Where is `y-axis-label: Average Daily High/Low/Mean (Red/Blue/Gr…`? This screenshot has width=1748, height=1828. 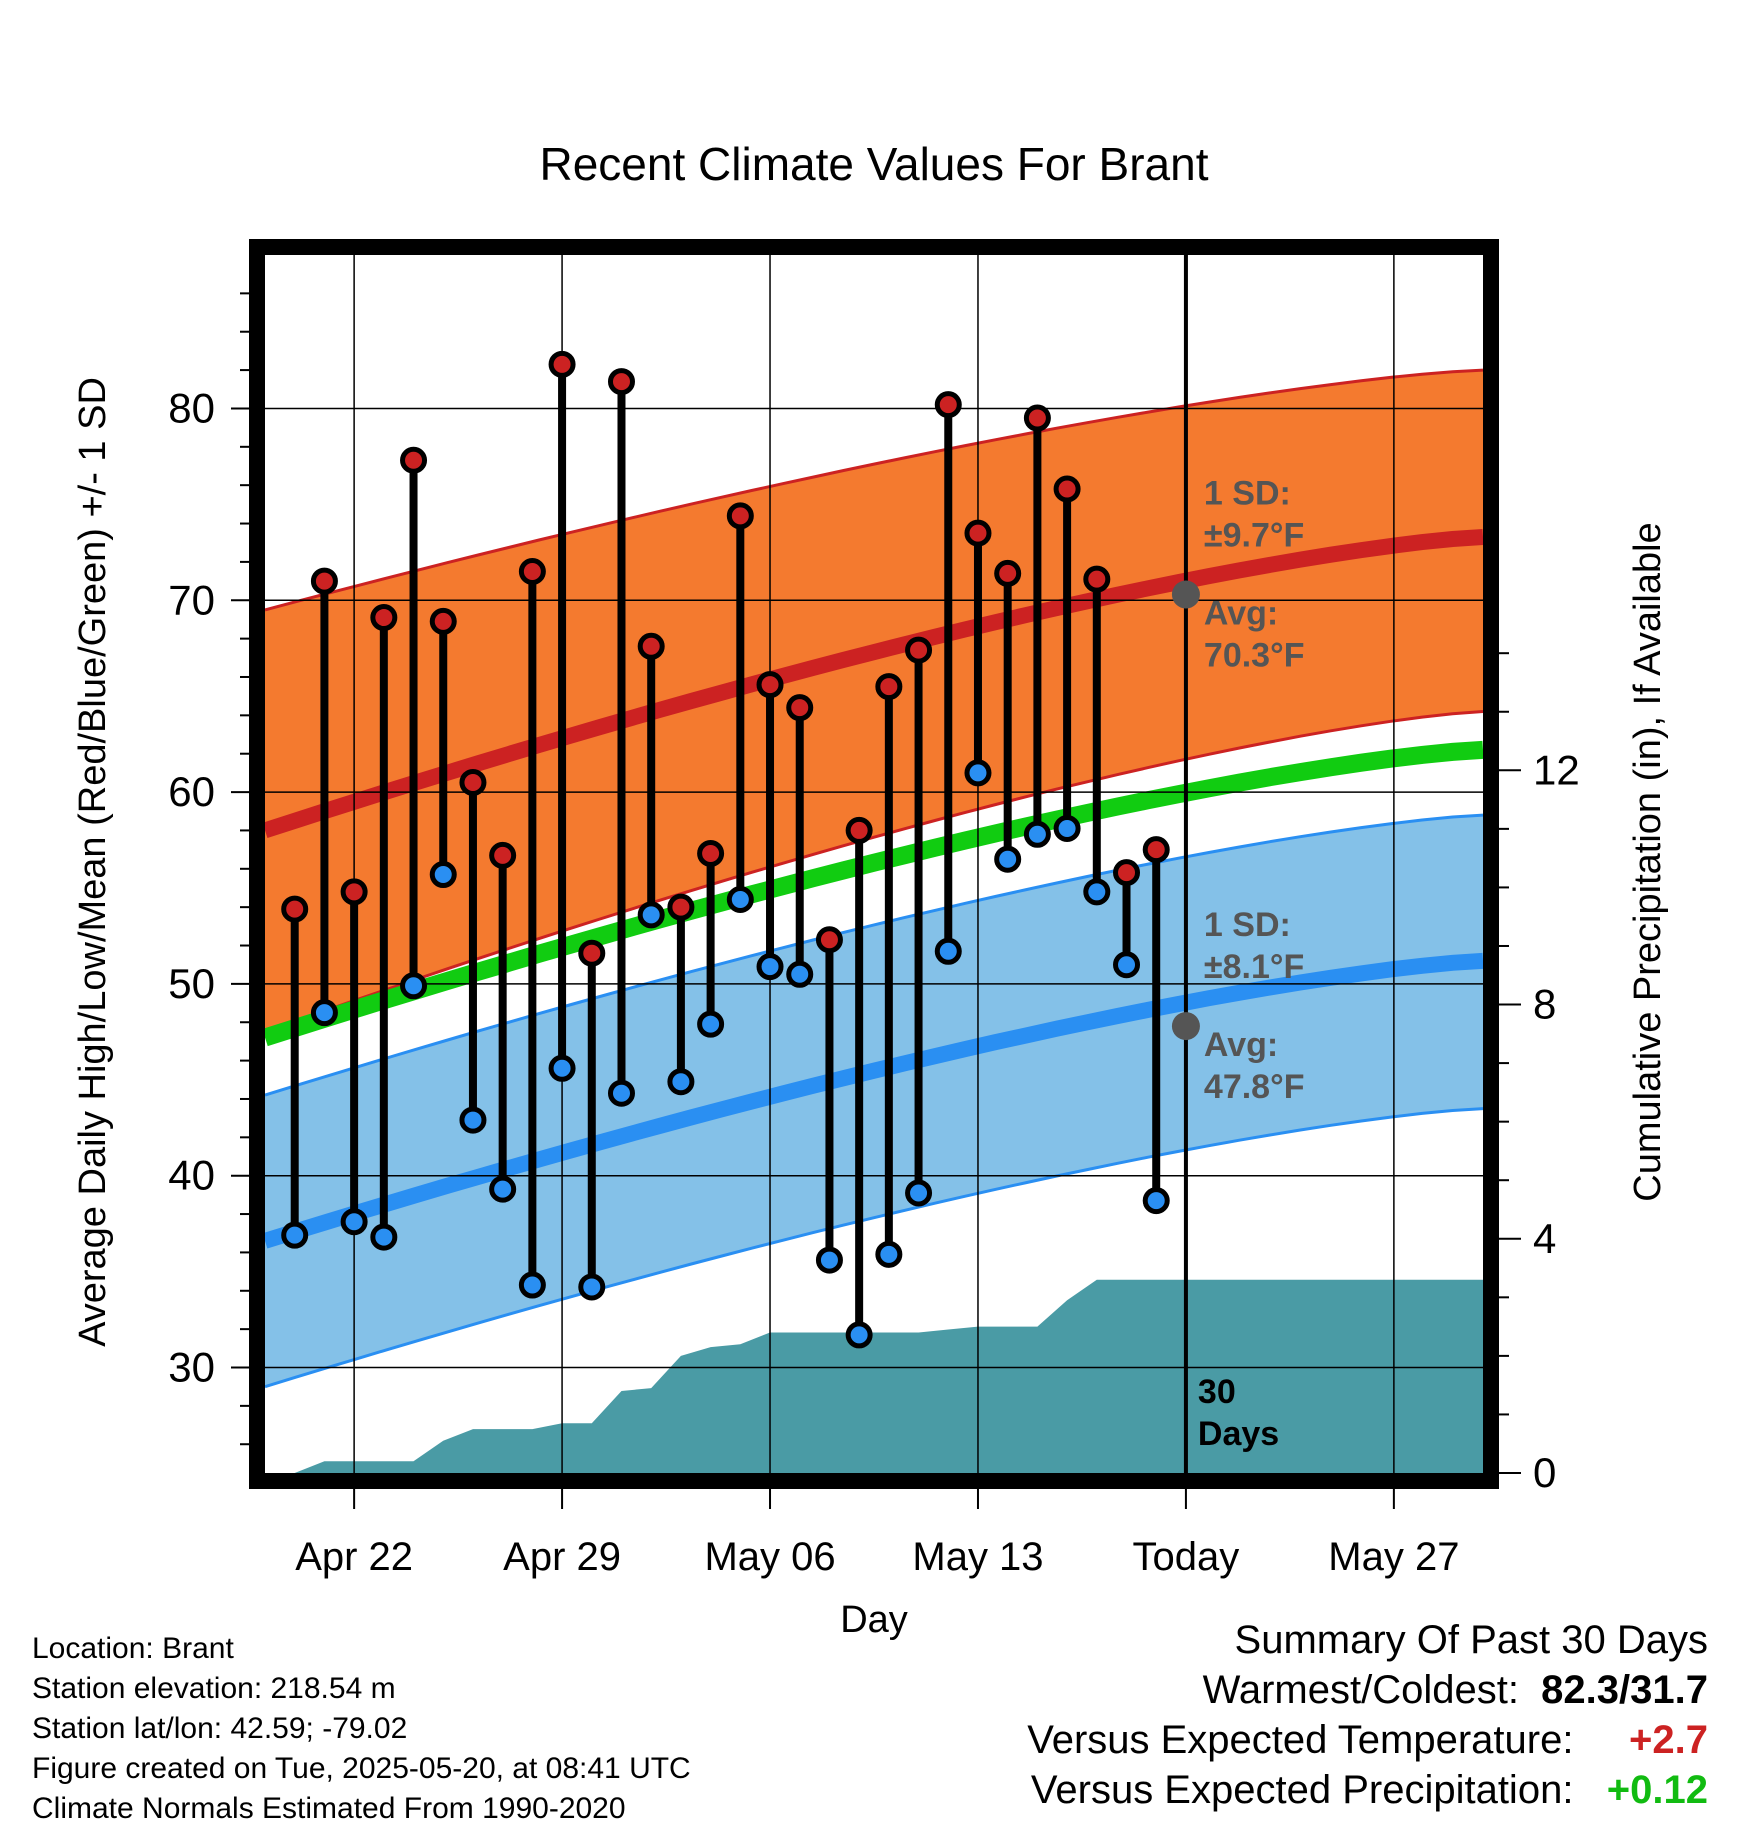 y-axis-label: Average Daily High/Low/Mean (Red/Blue/Gr… is located at coordinates (93, 862).